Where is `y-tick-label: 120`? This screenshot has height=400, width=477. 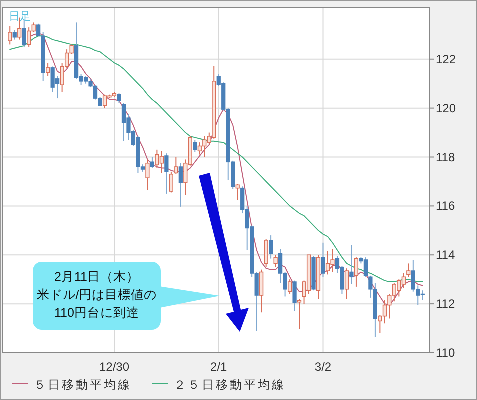
y-tick-label: 120 is located at coordinates (446, 108).